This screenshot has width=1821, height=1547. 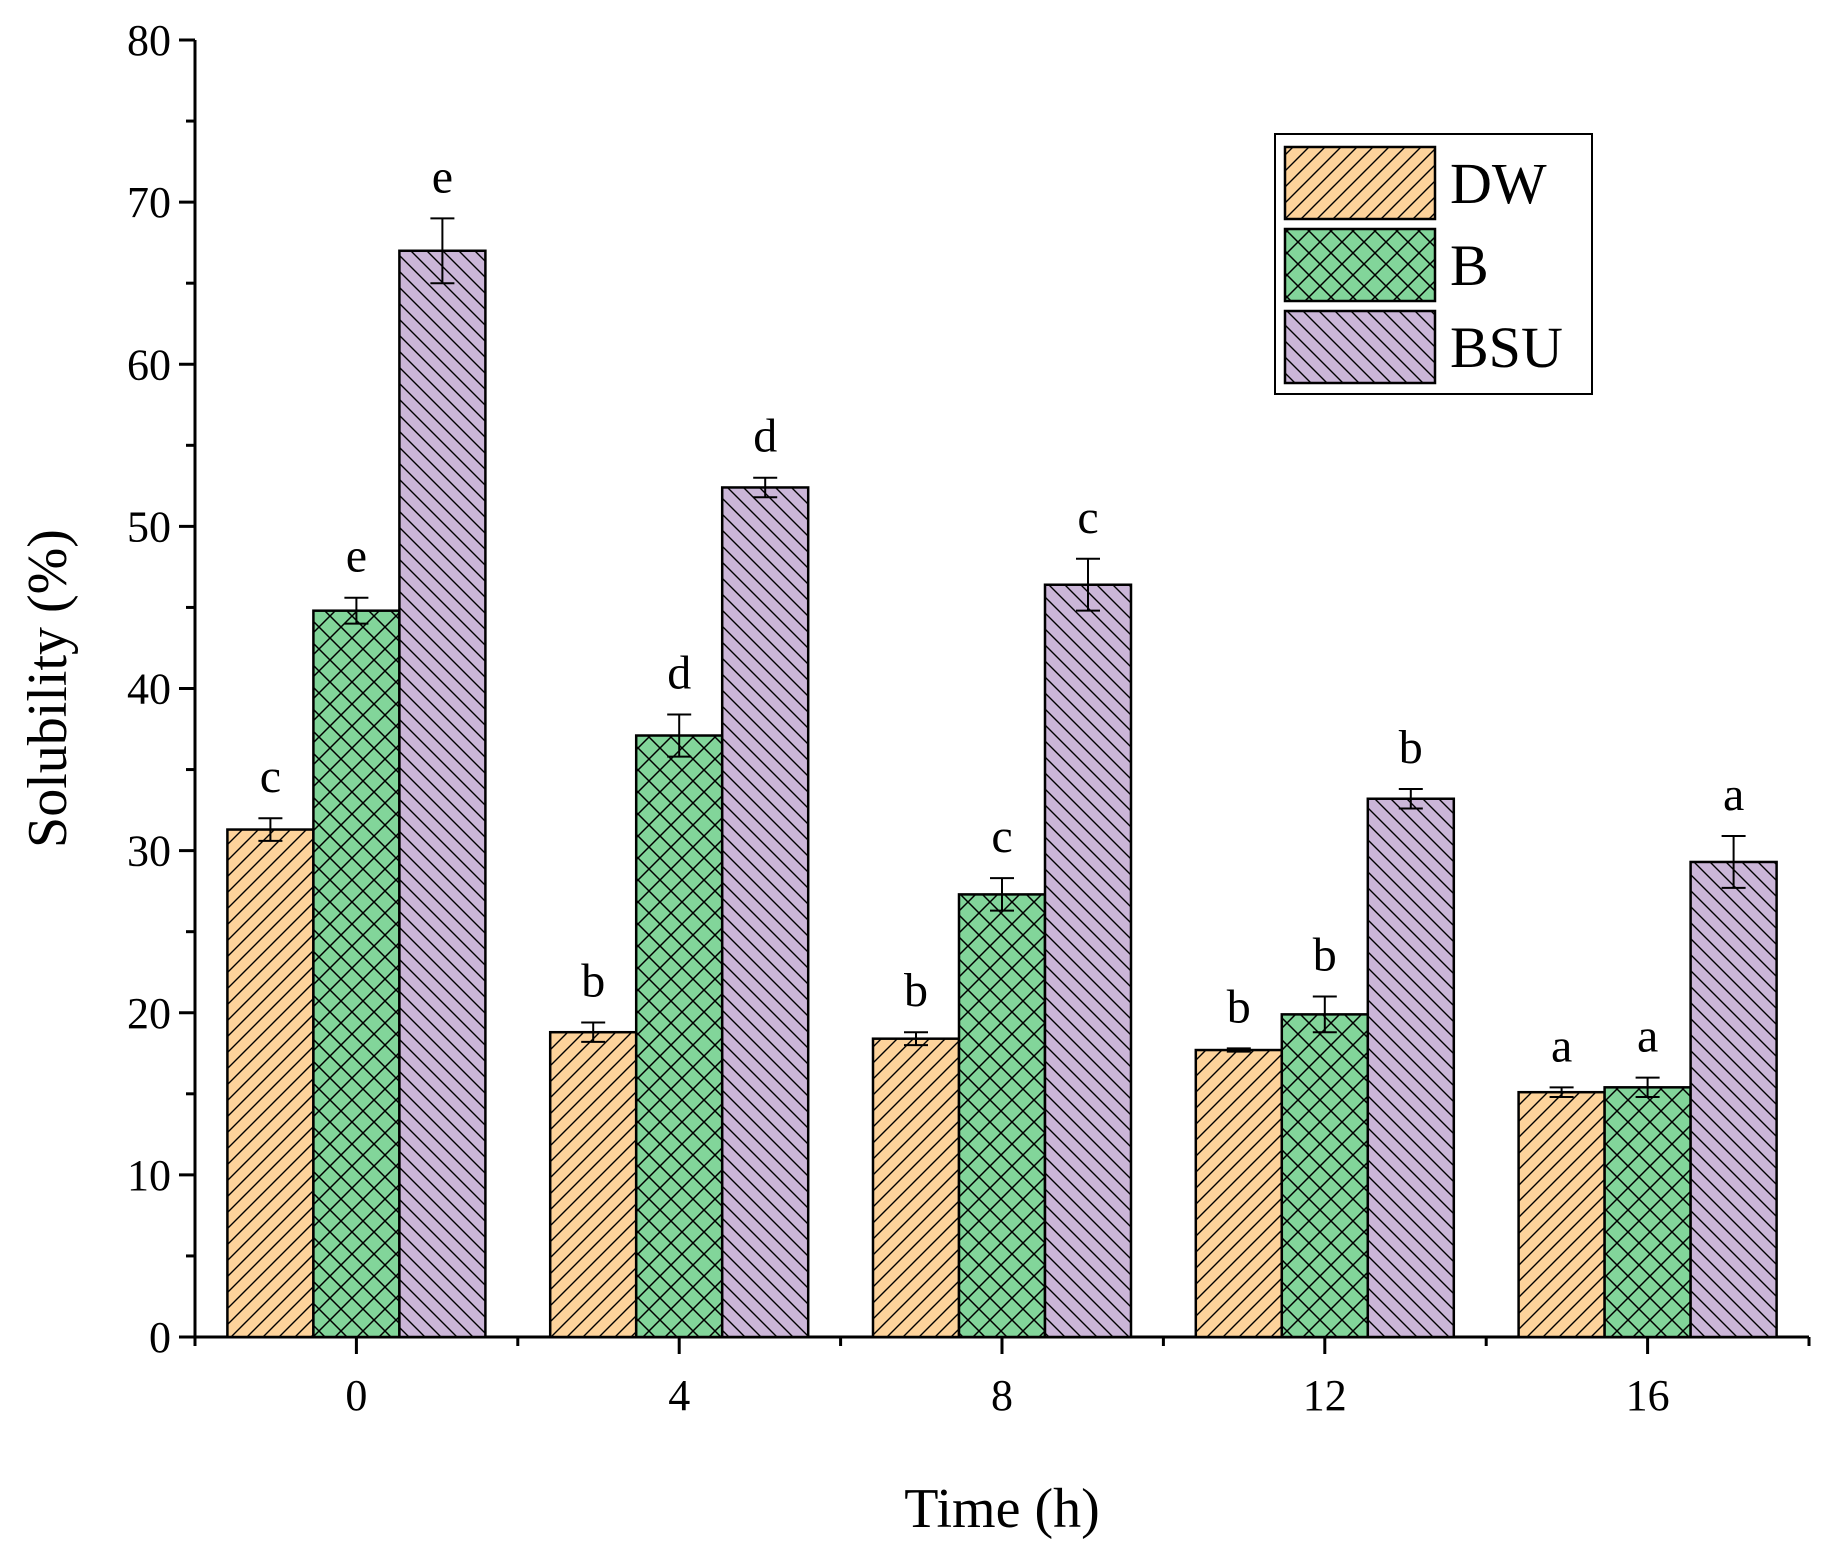 What do you see at coordinates (149, 1013) in the screenshot?
I see `y-tick-label: 20` at bounding box center [149, 1013].